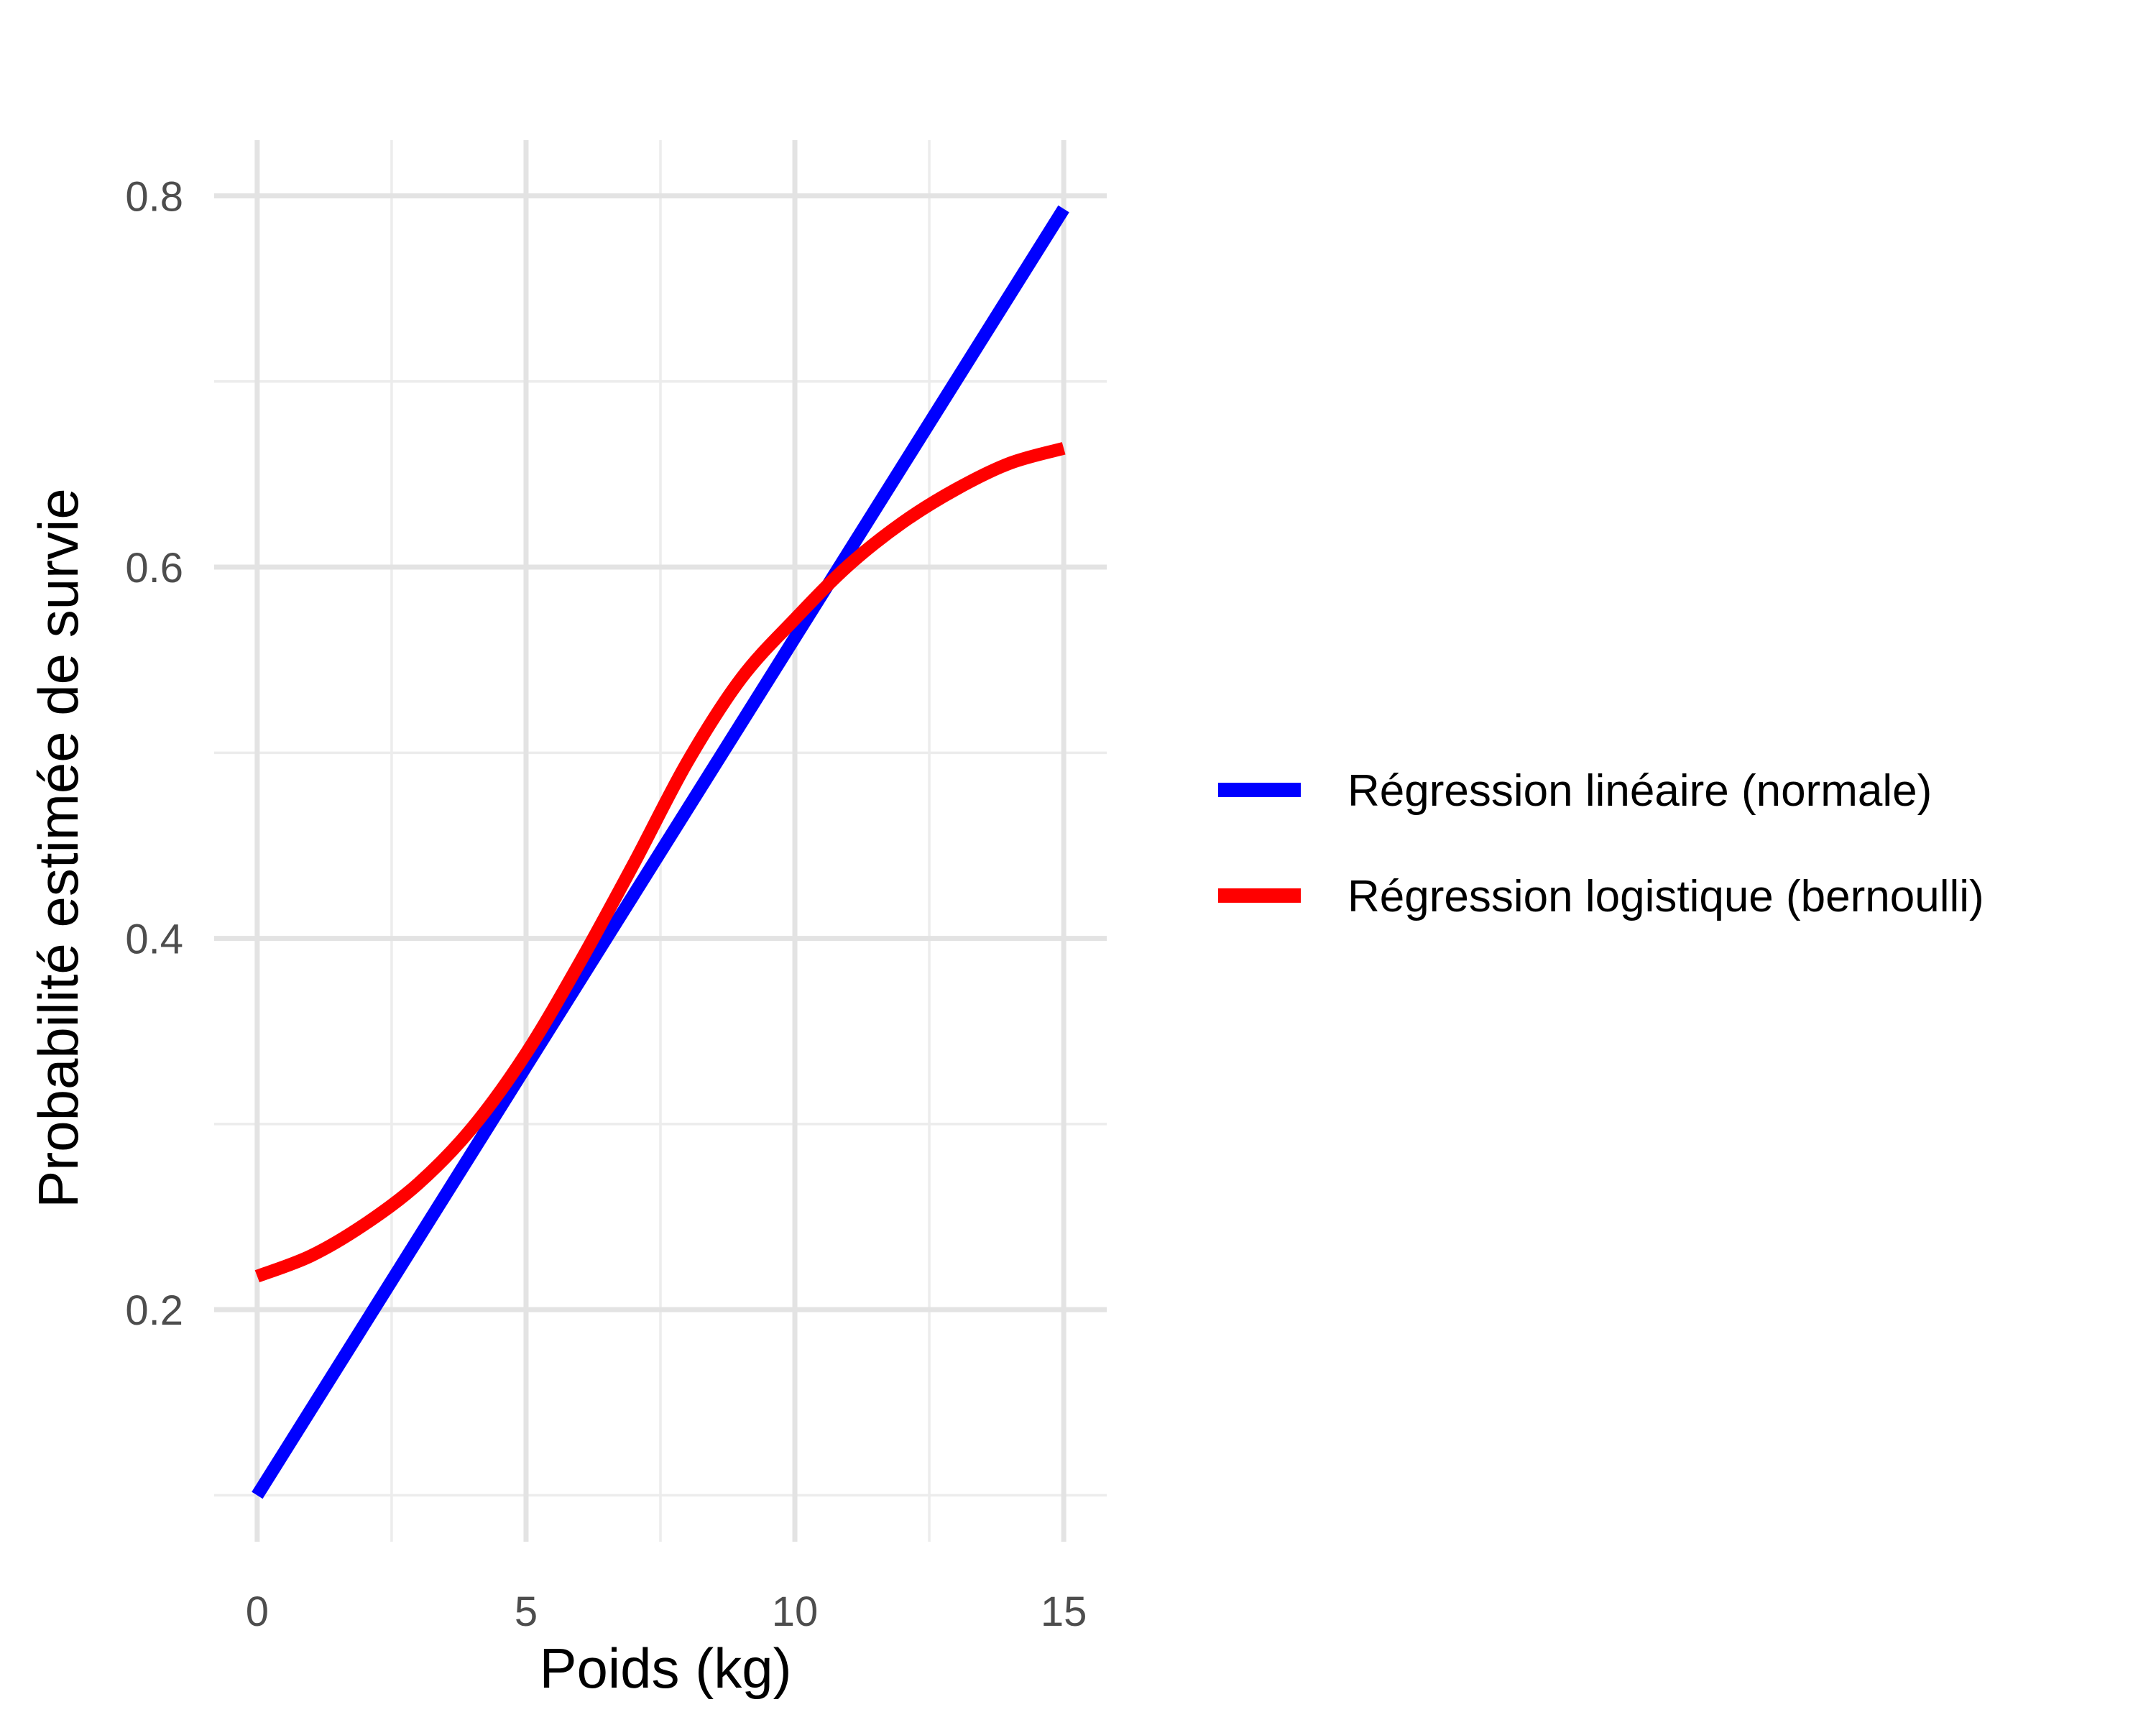 The image size is (2156, 1725). What do you see at coordinates (257, 1611) in the screenshot?
I see `x-tick-label: 0` at bounding box center [257, 1611].